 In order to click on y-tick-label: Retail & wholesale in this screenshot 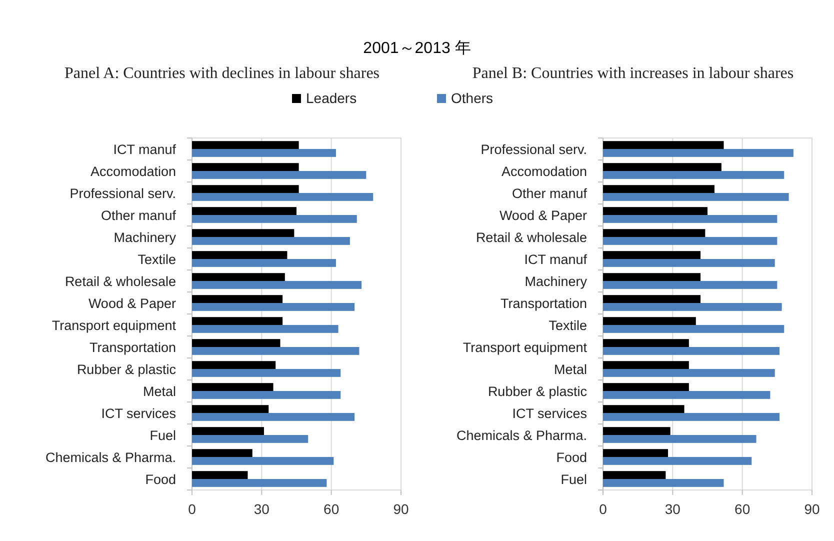, I will do `click(531, 237)`.